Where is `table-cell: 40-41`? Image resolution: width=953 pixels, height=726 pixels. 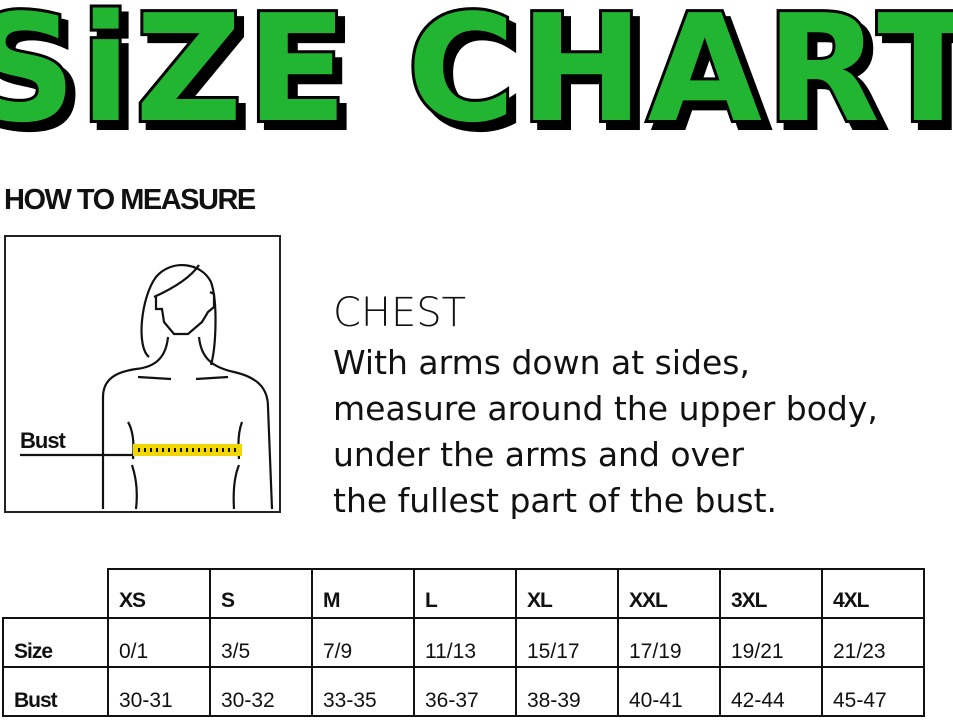
table-cell: 40-41 is located at coordinates (669, 691).